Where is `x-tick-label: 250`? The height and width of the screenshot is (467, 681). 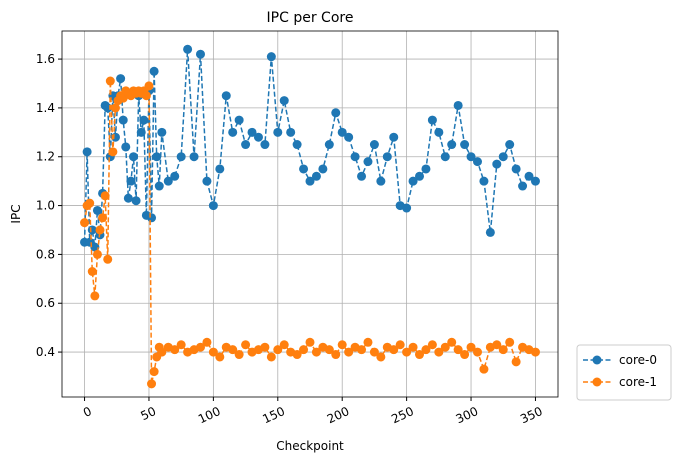 x-tick-label: 250 is located at coordinates (402, 415).